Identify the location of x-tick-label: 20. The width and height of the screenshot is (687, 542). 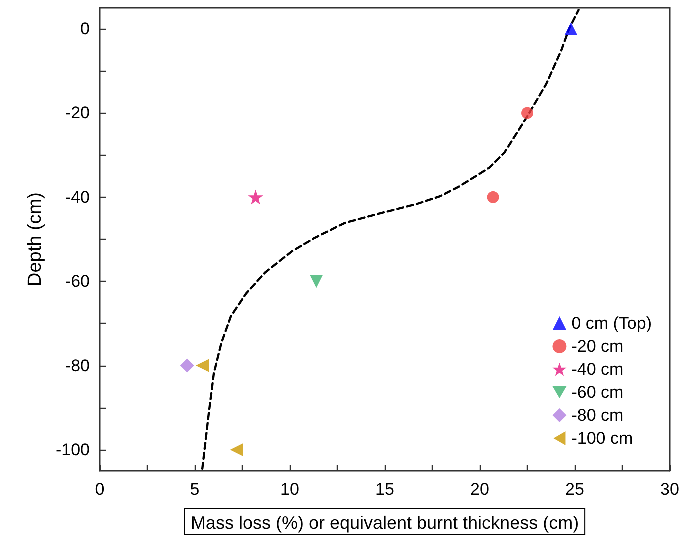
(480, 489).